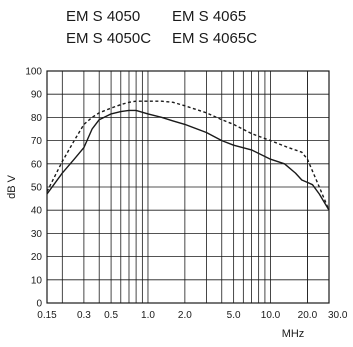 The width and height of the screenshot is (353, 347). What do you see at coordinates (111, 315) in the screenshot?
I see `x-tick-label: 0.5` at bounding box center [111, 315].